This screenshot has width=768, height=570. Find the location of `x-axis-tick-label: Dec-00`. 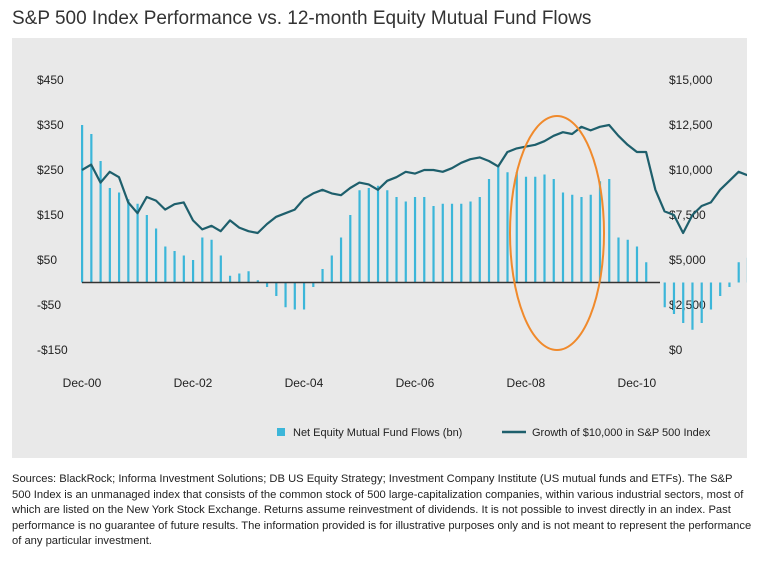

x-axis-tick-label: Dec-00 is located at coordinates (82, 383).